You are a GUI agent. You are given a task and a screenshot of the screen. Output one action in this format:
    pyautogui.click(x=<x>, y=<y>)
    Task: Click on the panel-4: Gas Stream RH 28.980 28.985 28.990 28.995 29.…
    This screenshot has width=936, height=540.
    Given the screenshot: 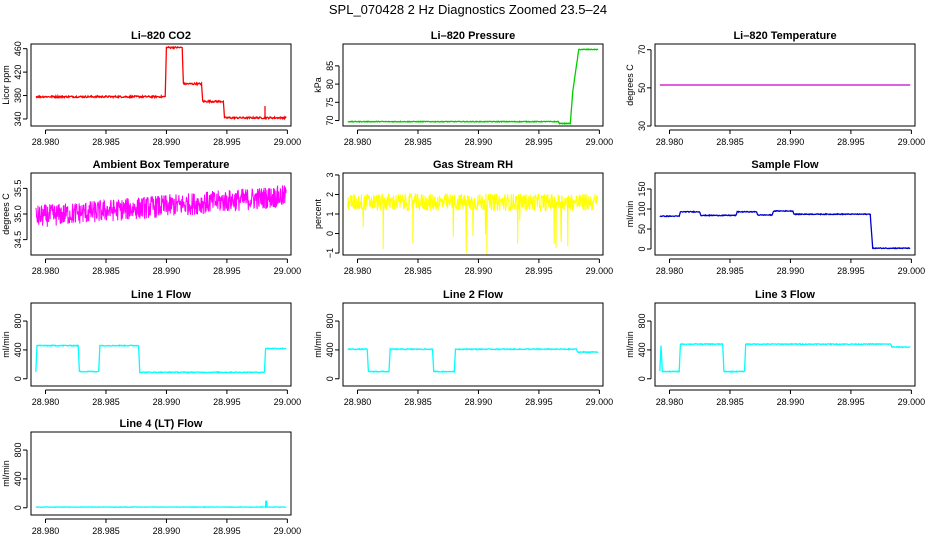 What is the action you would take?
    pyautogui.click(x=463, y=217)
    